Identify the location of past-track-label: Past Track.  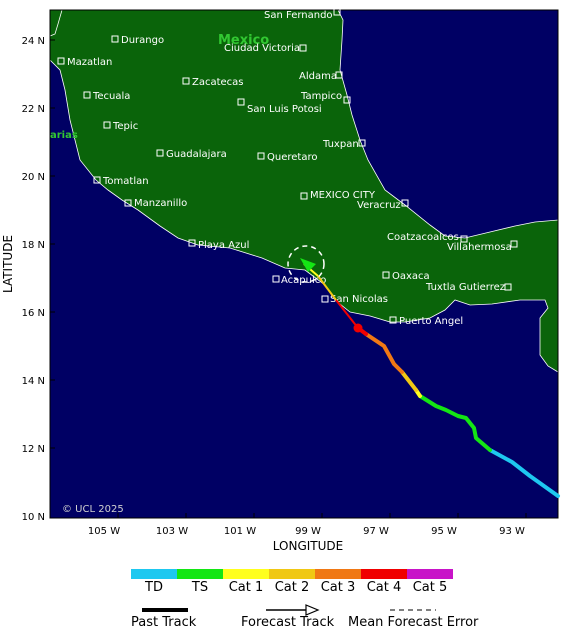
(164, 622).